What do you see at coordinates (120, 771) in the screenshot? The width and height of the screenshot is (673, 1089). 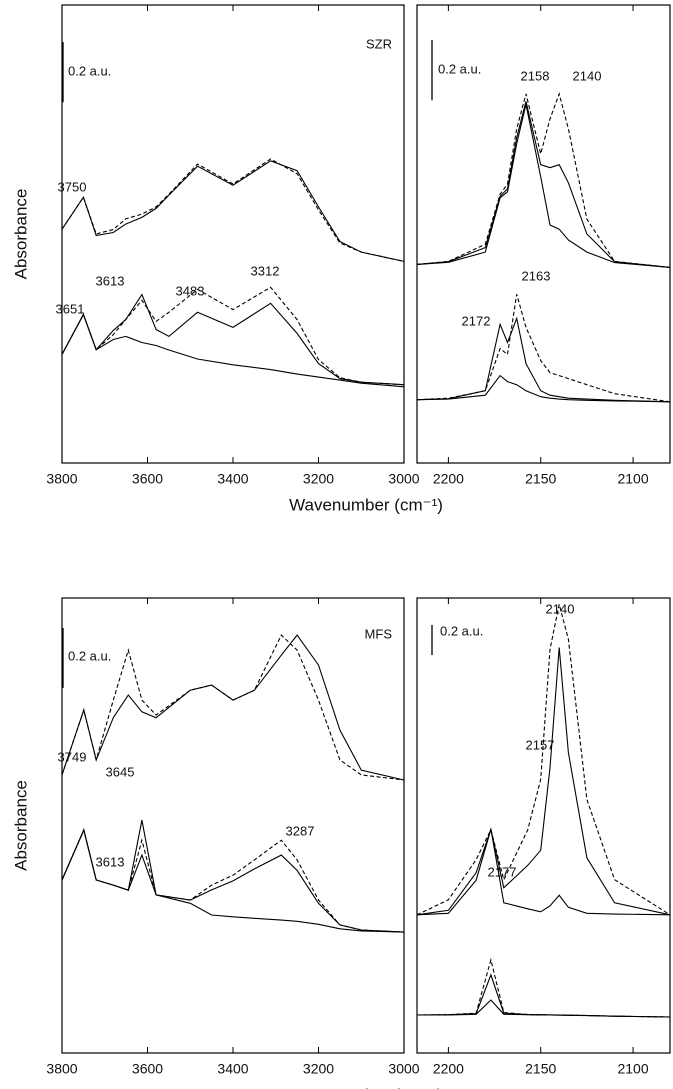 I see `peak-label: 3645` at bounding box center [120, 771].